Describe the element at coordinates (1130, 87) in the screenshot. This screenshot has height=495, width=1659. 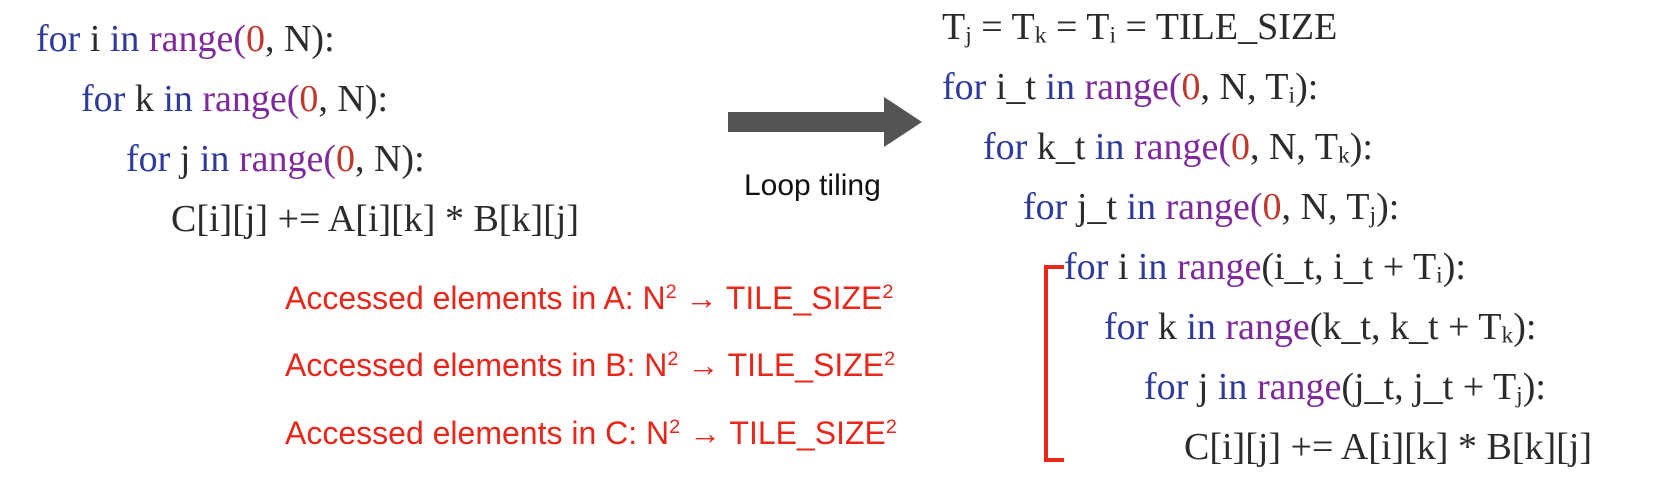
I see `tiled-loop-i-t: for i_t in range(0, N, Ti):` at that location.